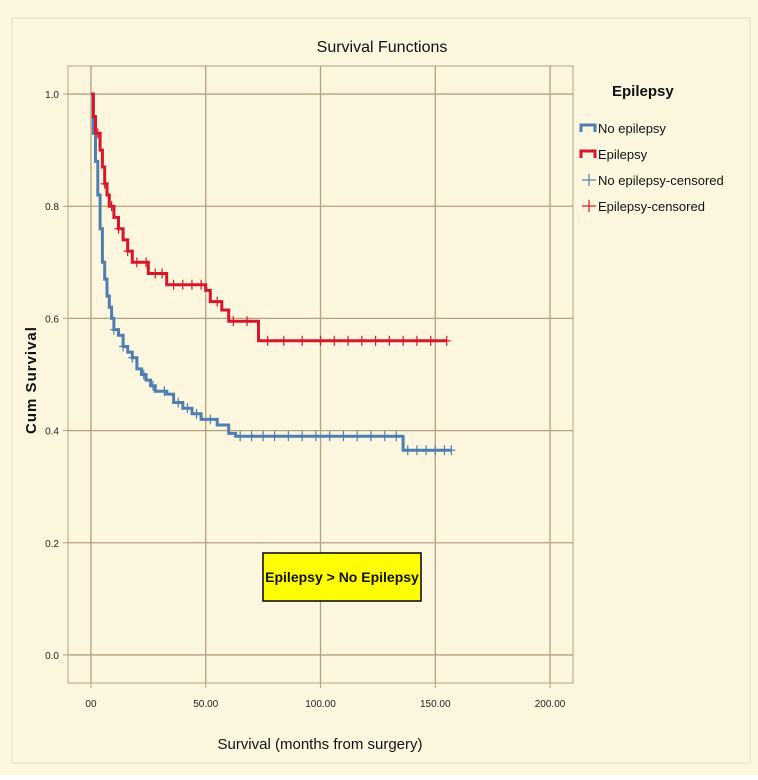  Describe the element at coordinates (325, 696) in the screenshot. I see `x-axis-ticks: 00 50.00 100.00 150.00 200.00` at that location.